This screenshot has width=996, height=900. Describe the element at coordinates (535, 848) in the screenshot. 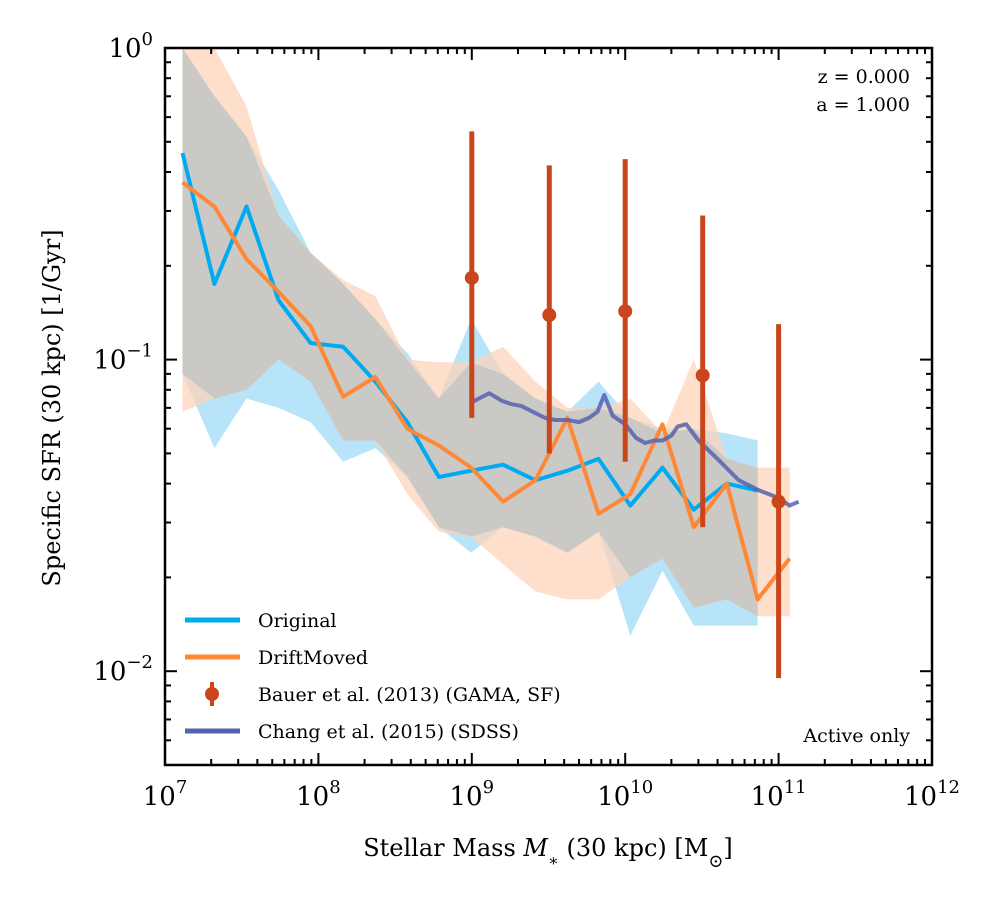

I see `x-axis-symbol: M` at that location.